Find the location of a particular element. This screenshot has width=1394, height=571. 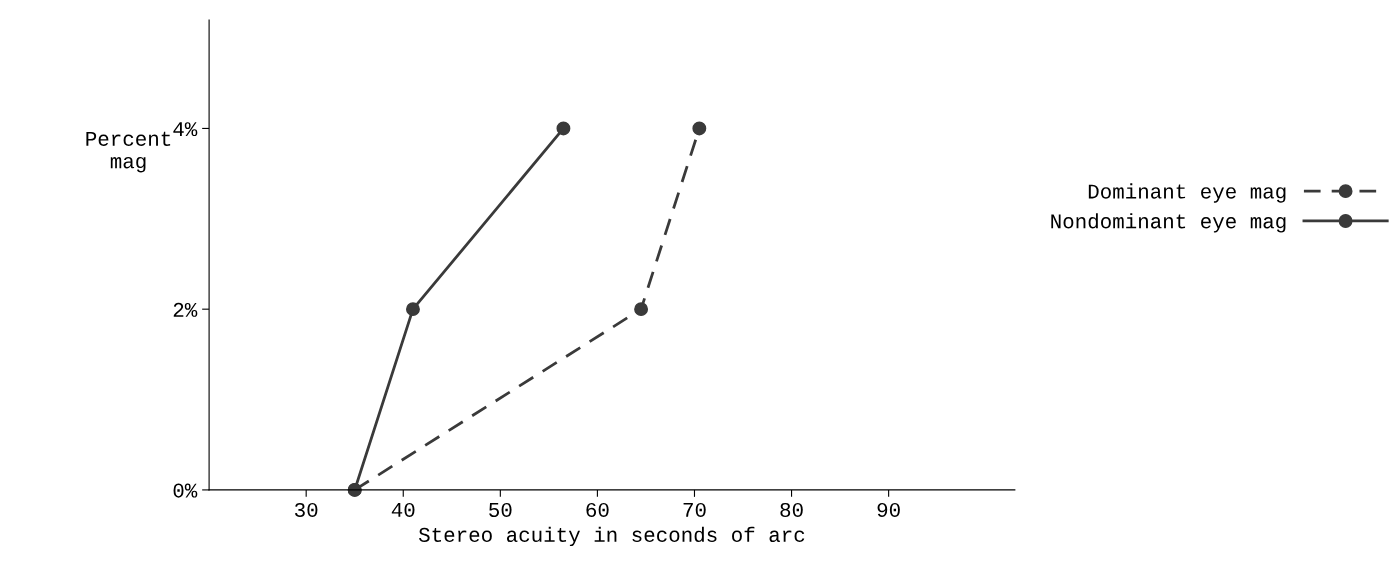

y-tick-label: 2% is located at coordinates (185, 309).